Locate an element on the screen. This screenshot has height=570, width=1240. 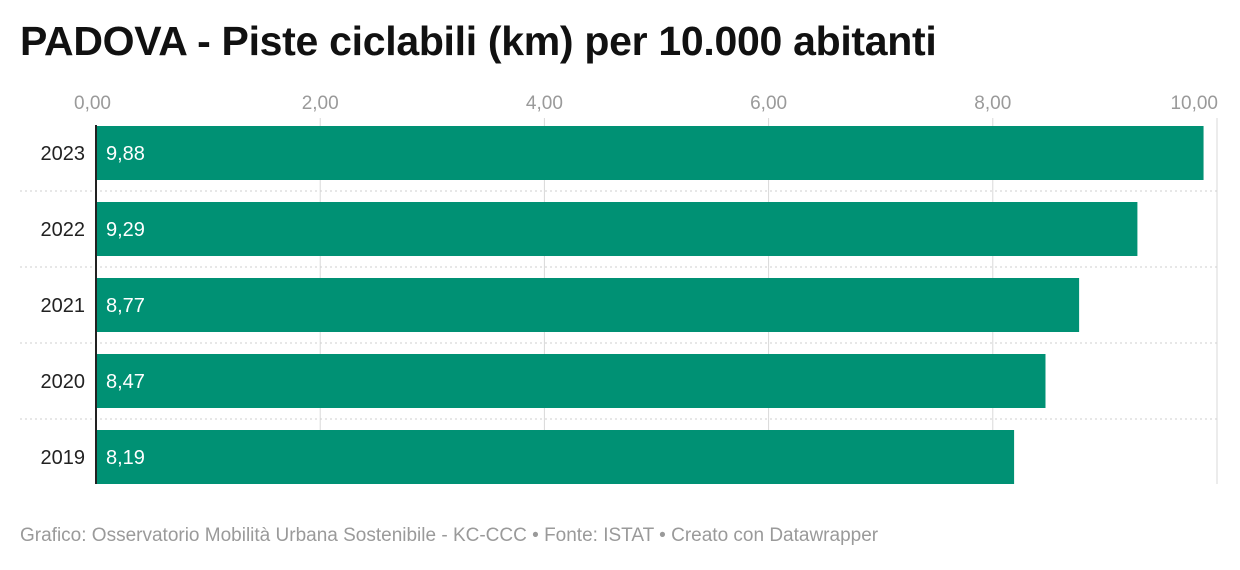
category-label: 2022 is located at coordinates (63, 230).